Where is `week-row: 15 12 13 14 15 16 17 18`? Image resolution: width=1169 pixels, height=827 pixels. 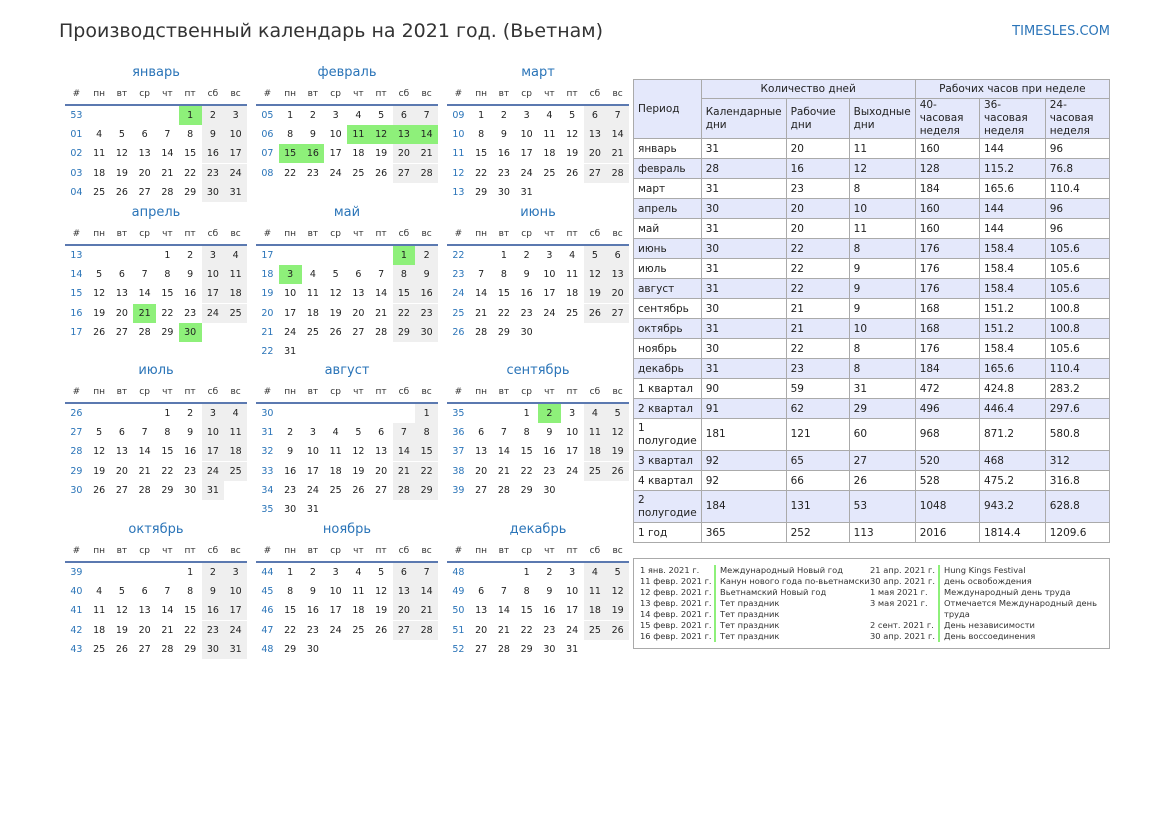
week-row: 15 12 13 14 15 16 17 18 is located at coordinates (156, 294).